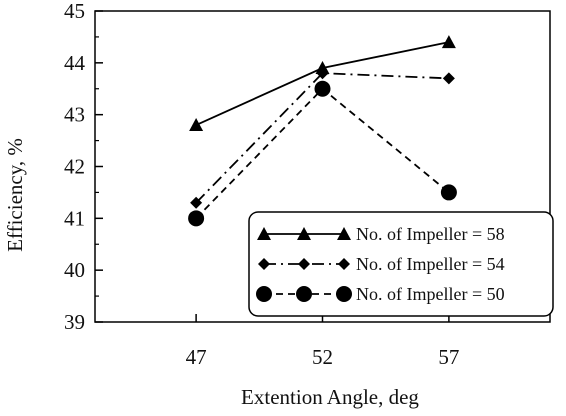  I want to click on x-tick-label: 57, so click(448, 357).